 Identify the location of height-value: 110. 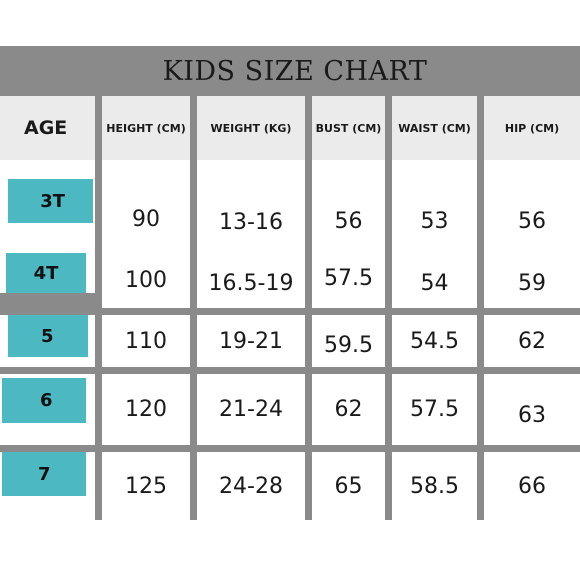
(146, 341).